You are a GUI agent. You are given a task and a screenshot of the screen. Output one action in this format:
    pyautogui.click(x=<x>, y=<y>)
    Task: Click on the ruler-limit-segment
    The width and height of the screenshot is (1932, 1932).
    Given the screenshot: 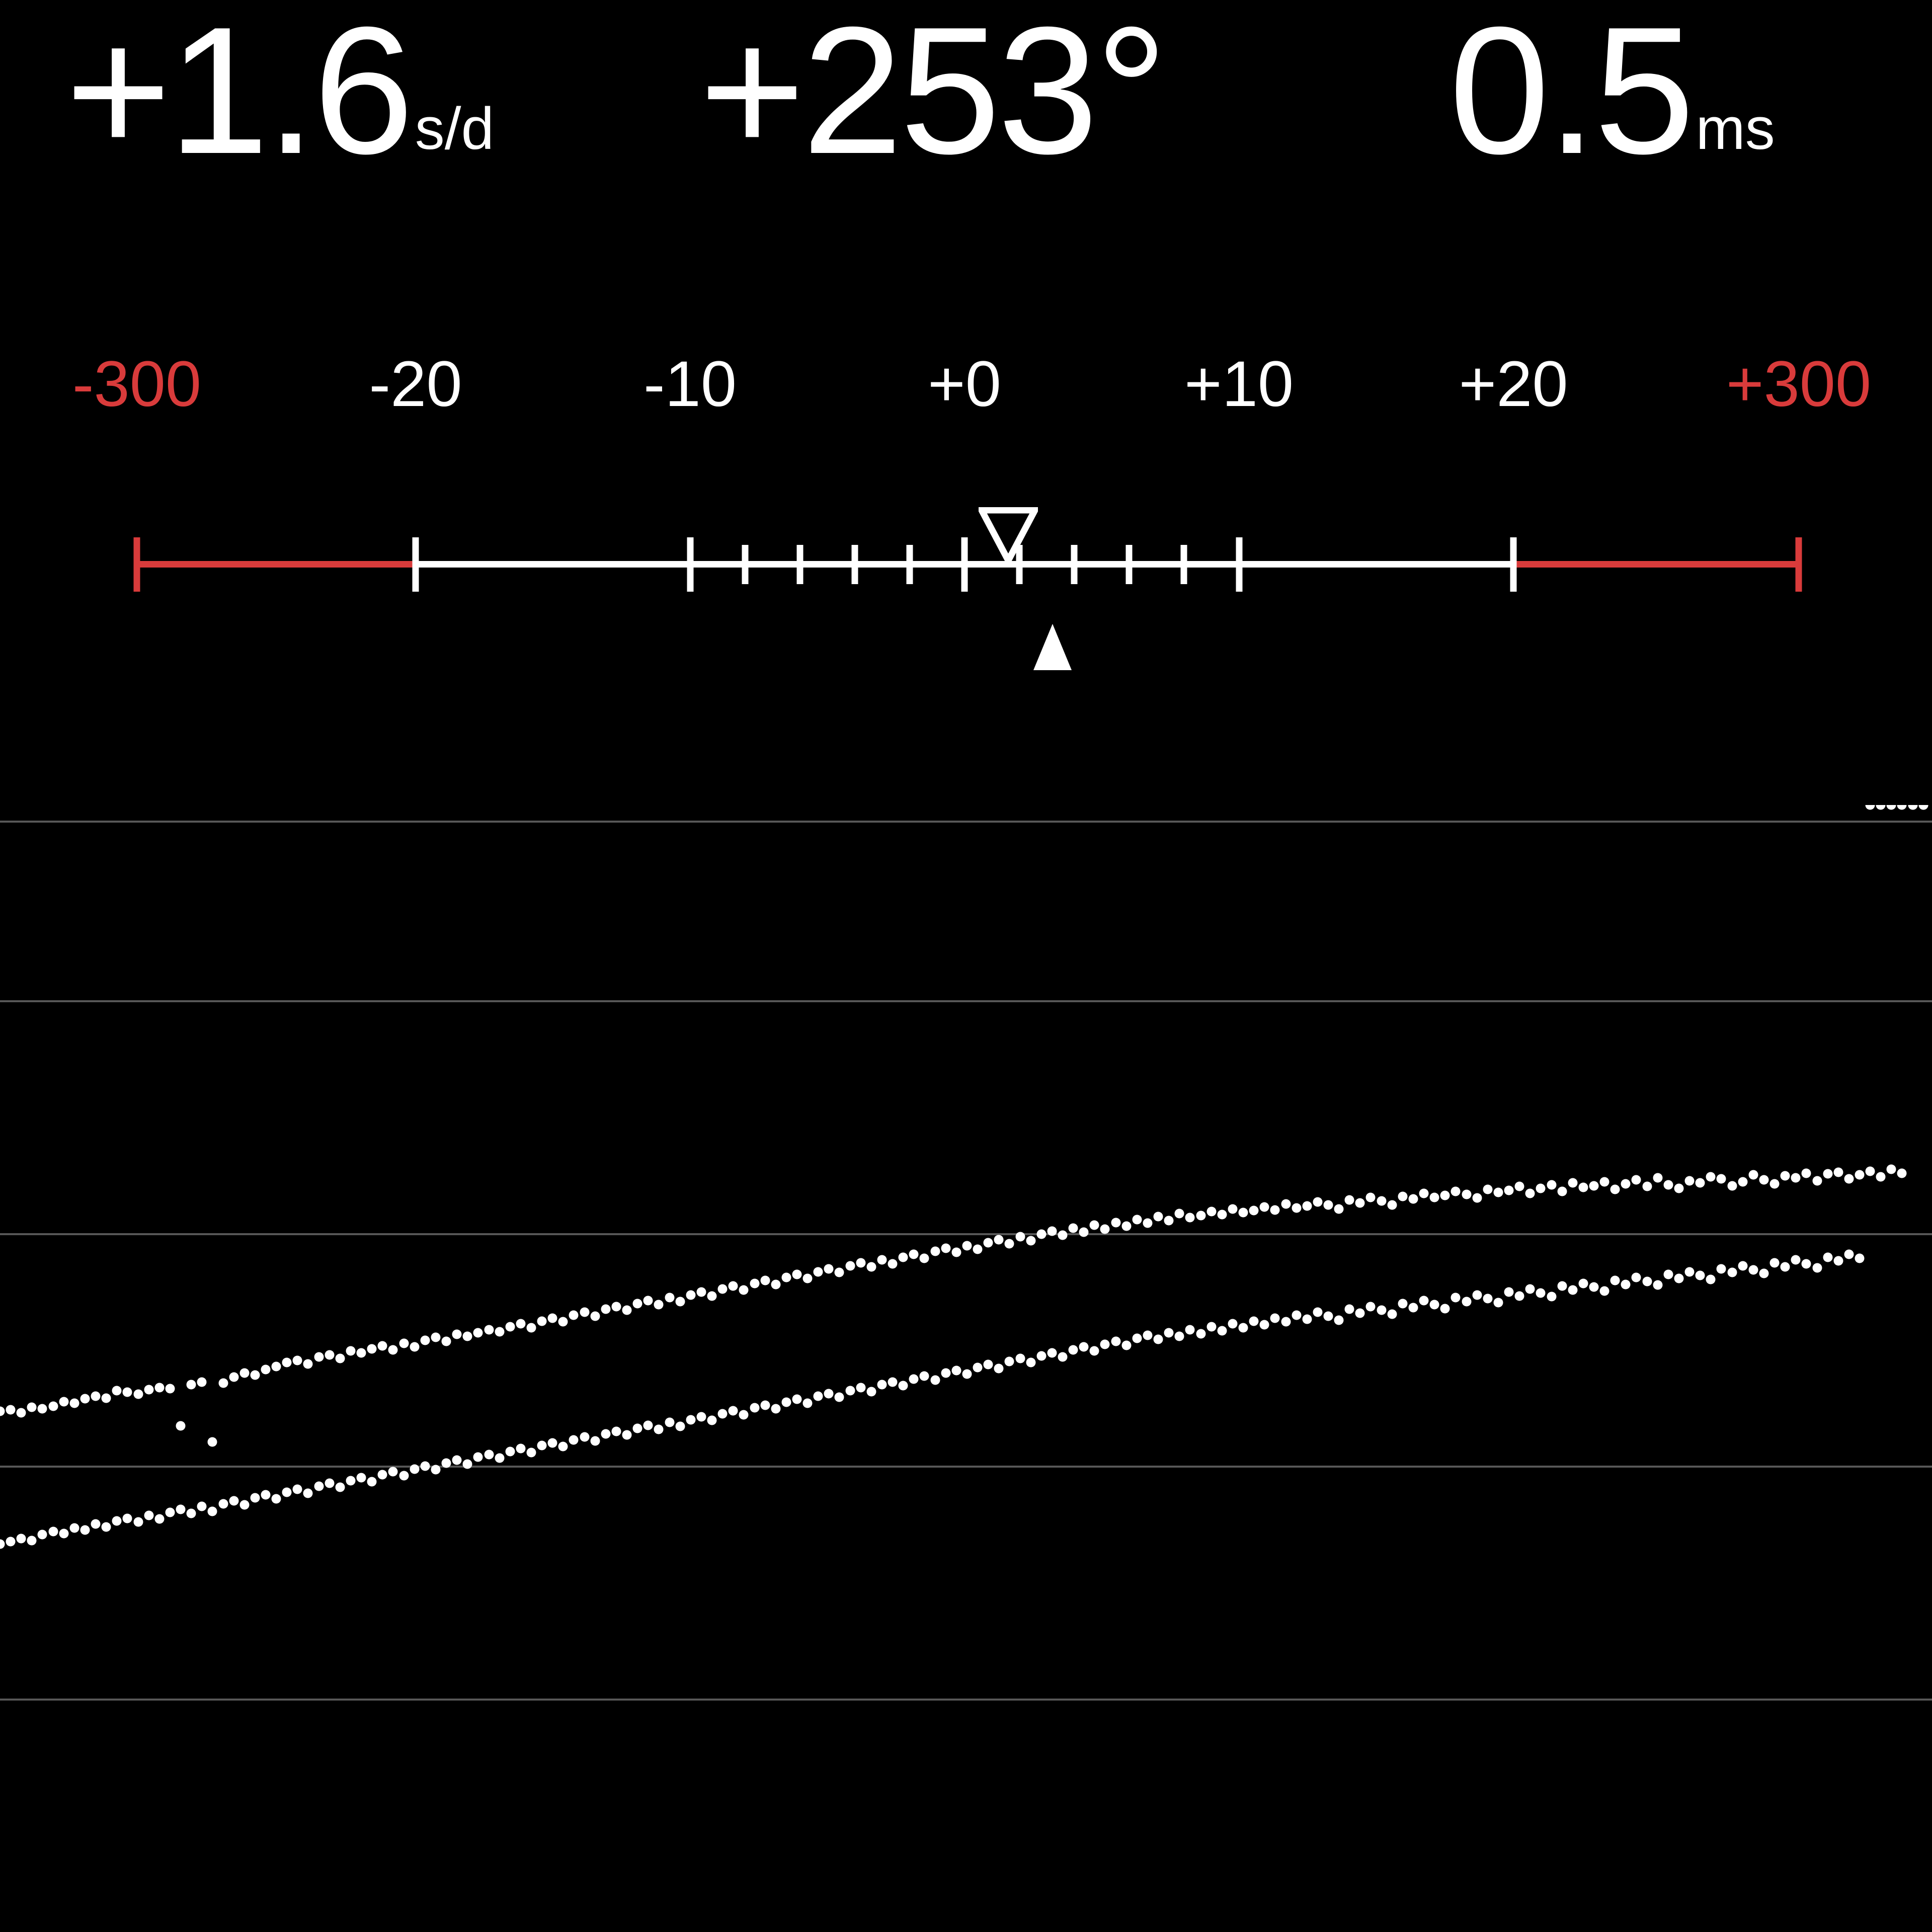 What is the action you would take?
    pyautogui.click(x=1656, y=565)
    